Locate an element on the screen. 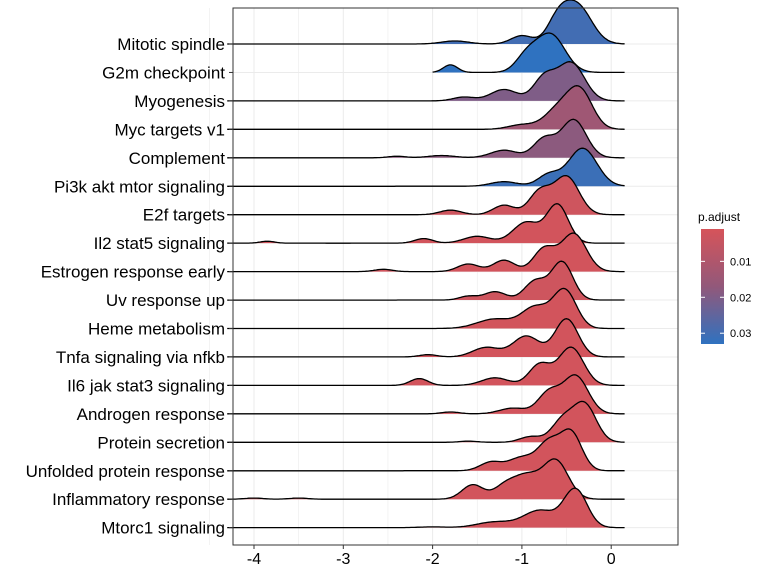  y-tick-label: Mitotic spindle is located at coordinates (171, 44).